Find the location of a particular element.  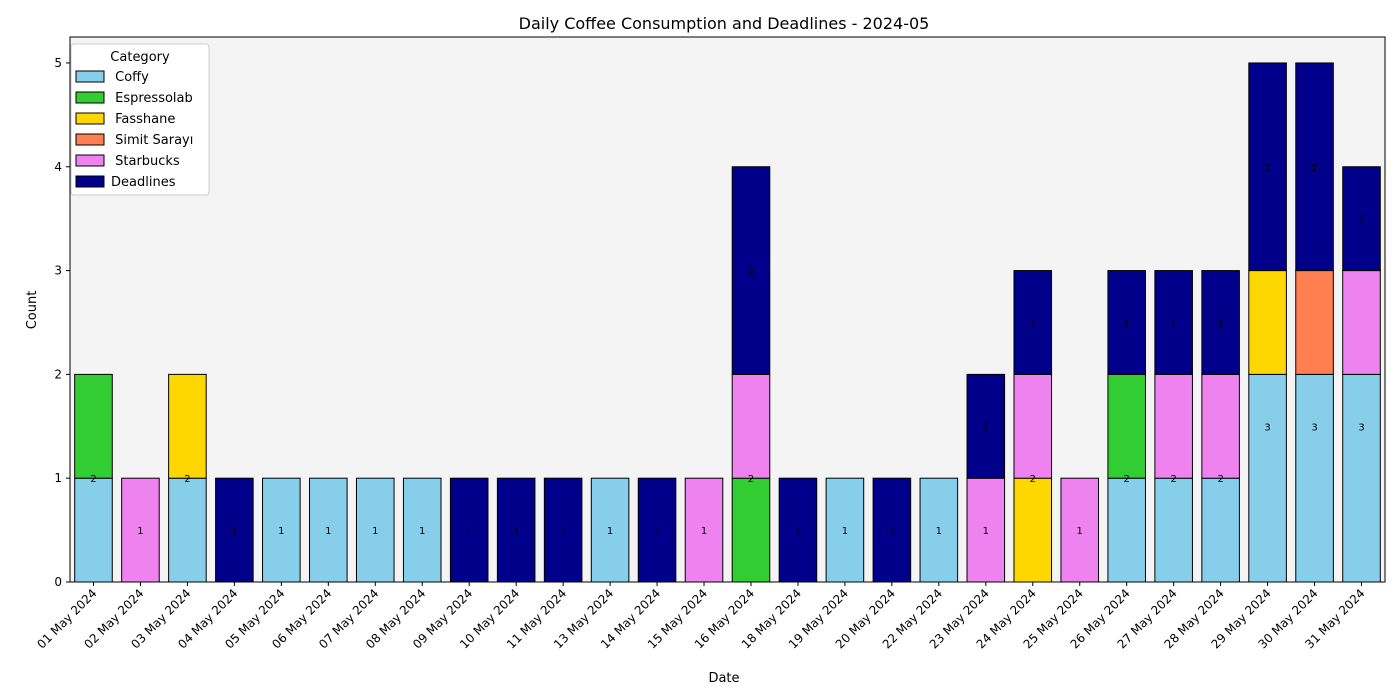

bar-simit-saray- is located at coordinates (1314, 322).